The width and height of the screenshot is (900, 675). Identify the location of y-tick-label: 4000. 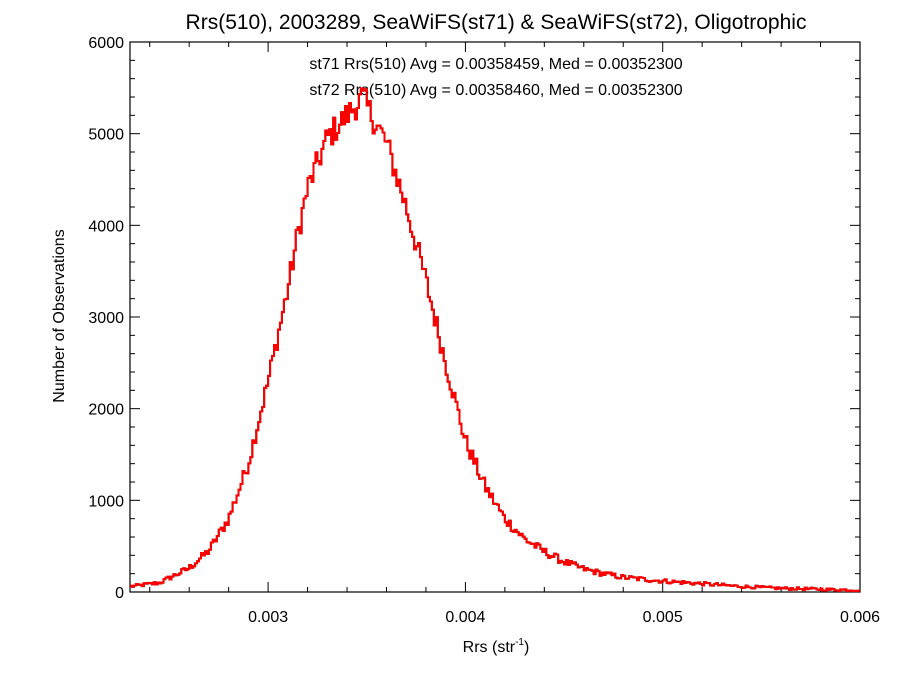
(106, 226).